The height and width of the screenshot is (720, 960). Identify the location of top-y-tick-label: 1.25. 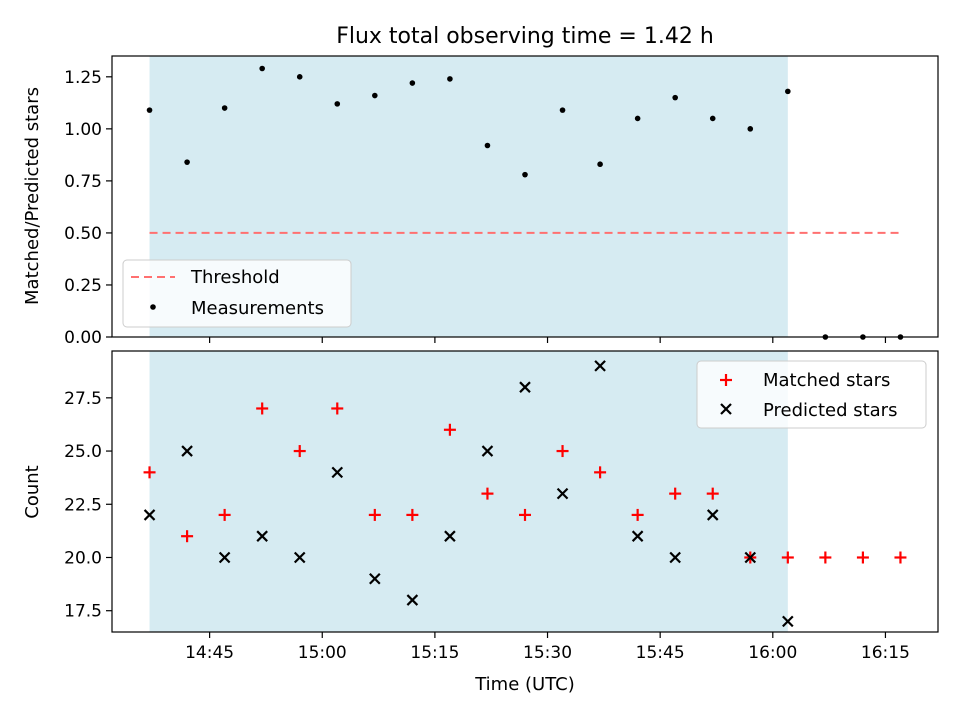
(83, 78).